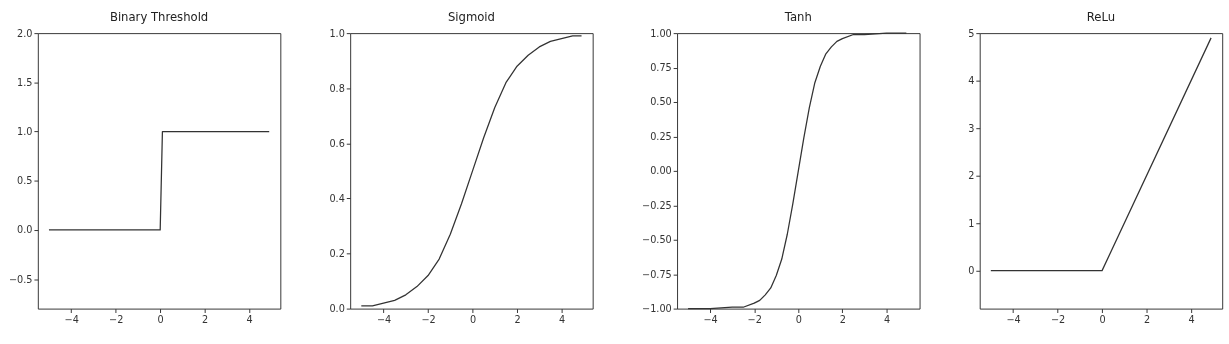  I want to click on y-tick-label: 0.50, so click(661, 102).